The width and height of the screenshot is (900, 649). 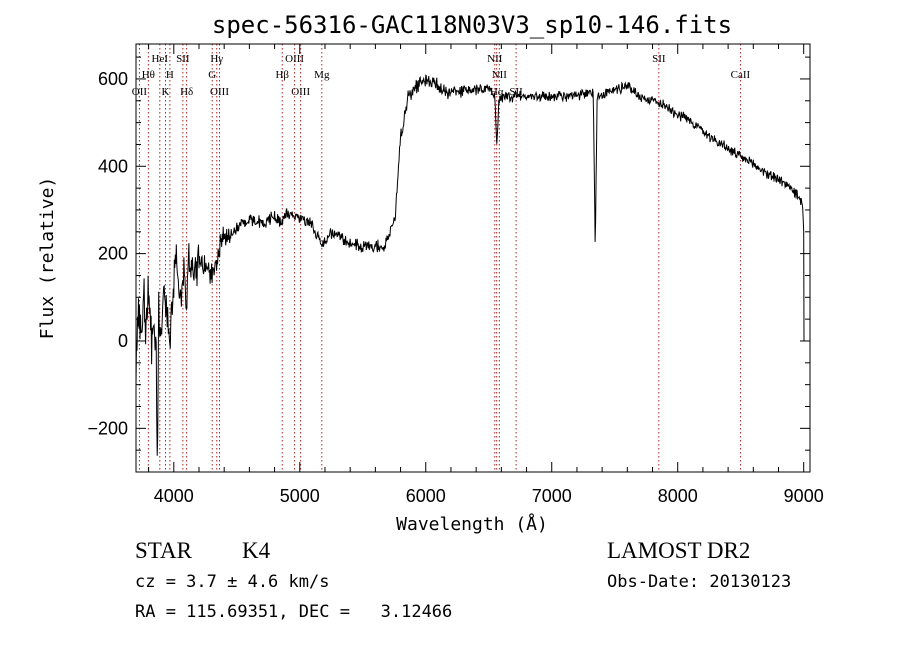 What do you see at coordinates (232, 582) in the screenshot?
I see `redshift-cz: cz = 3.7 ± 4.6 km/s` at bounding box center [232, 582].